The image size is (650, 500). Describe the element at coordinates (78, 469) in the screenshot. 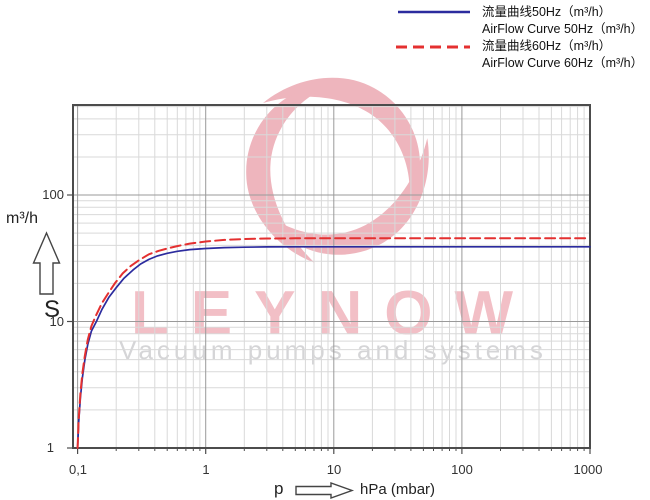

I see `x-tick-0p1: 0,1` at that location.